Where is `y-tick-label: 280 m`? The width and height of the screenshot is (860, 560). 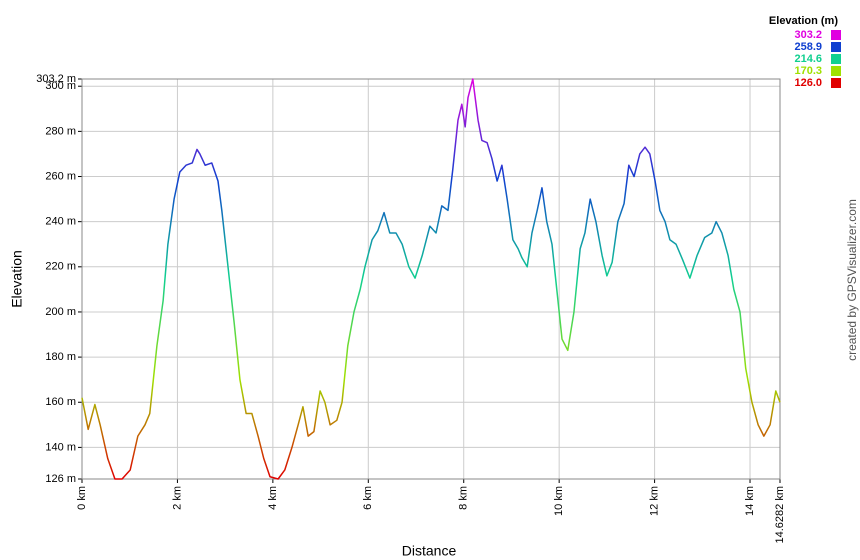
y-tick-label: 280 m is located at coordinates (60, 131).